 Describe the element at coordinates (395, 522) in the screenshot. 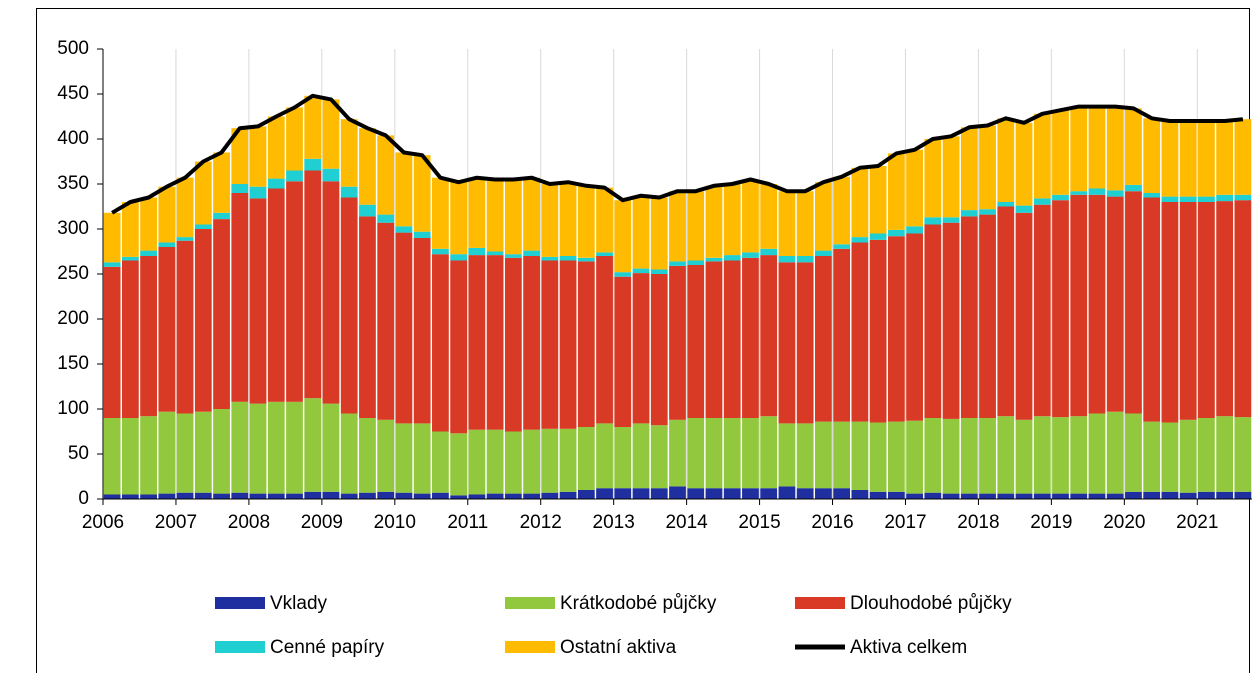

I see `x-tick-label: 2010` at that location.